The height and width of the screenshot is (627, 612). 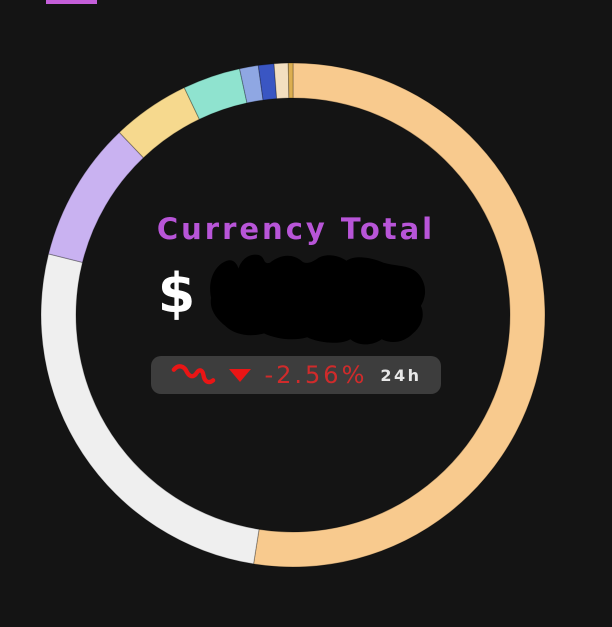 What do you see at coordinates (96, 197) in the screenshot?
I see `donut-segment-lavender` at bounding box center [96, 197].